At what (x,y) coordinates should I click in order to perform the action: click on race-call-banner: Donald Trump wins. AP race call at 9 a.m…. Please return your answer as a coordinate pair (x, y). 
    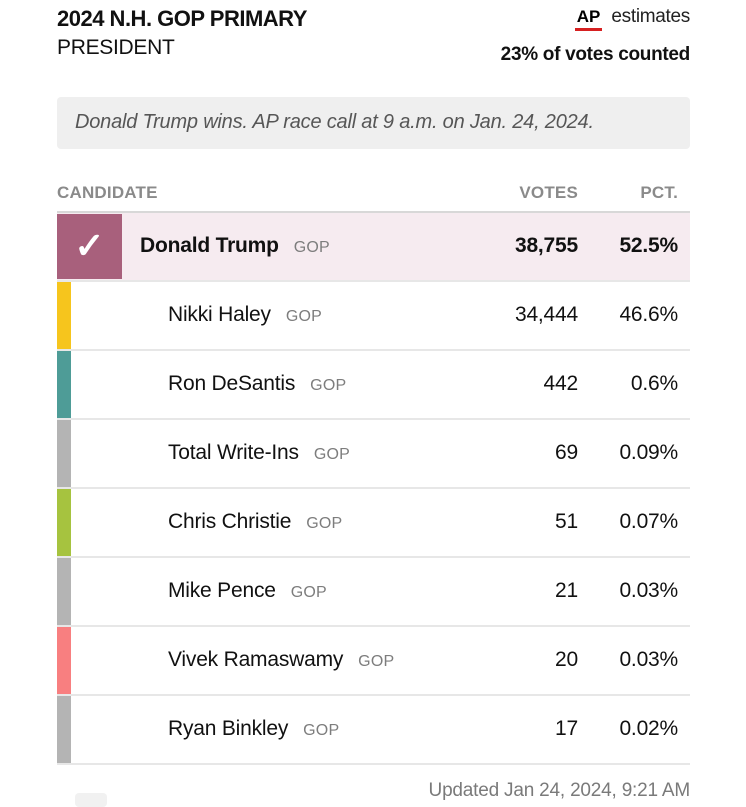
    Looking at the image, I should click on (373, 122).